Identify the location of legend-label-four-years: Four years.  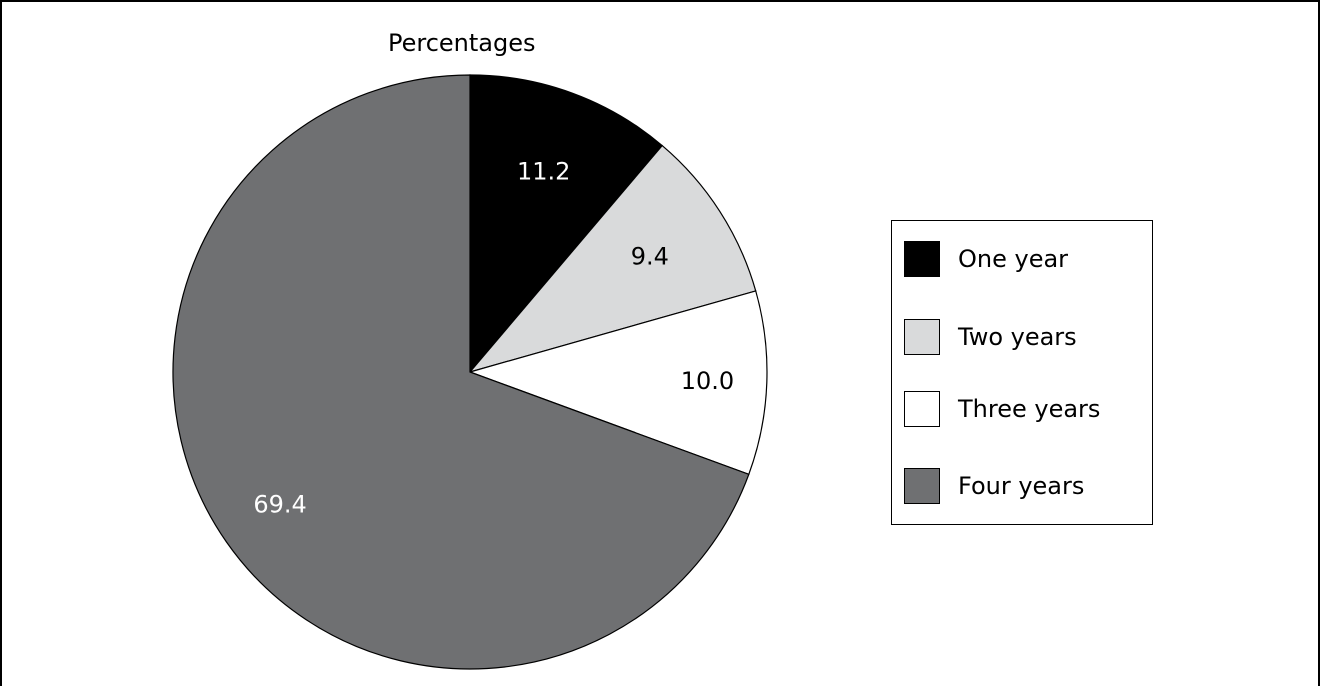
(1021, 486).